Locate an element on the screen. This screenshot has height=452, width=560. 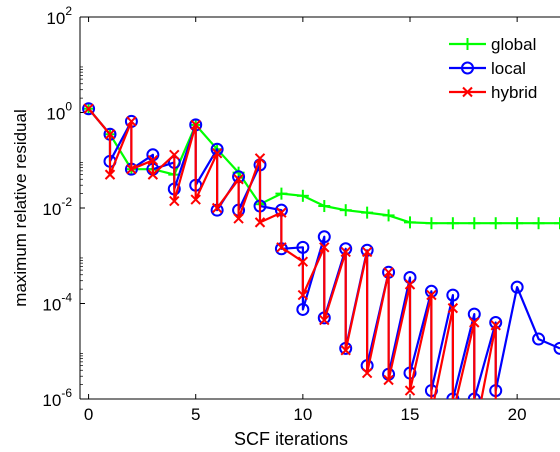
y-tick-label: 10⁻² is located at coordinates (57, 207).